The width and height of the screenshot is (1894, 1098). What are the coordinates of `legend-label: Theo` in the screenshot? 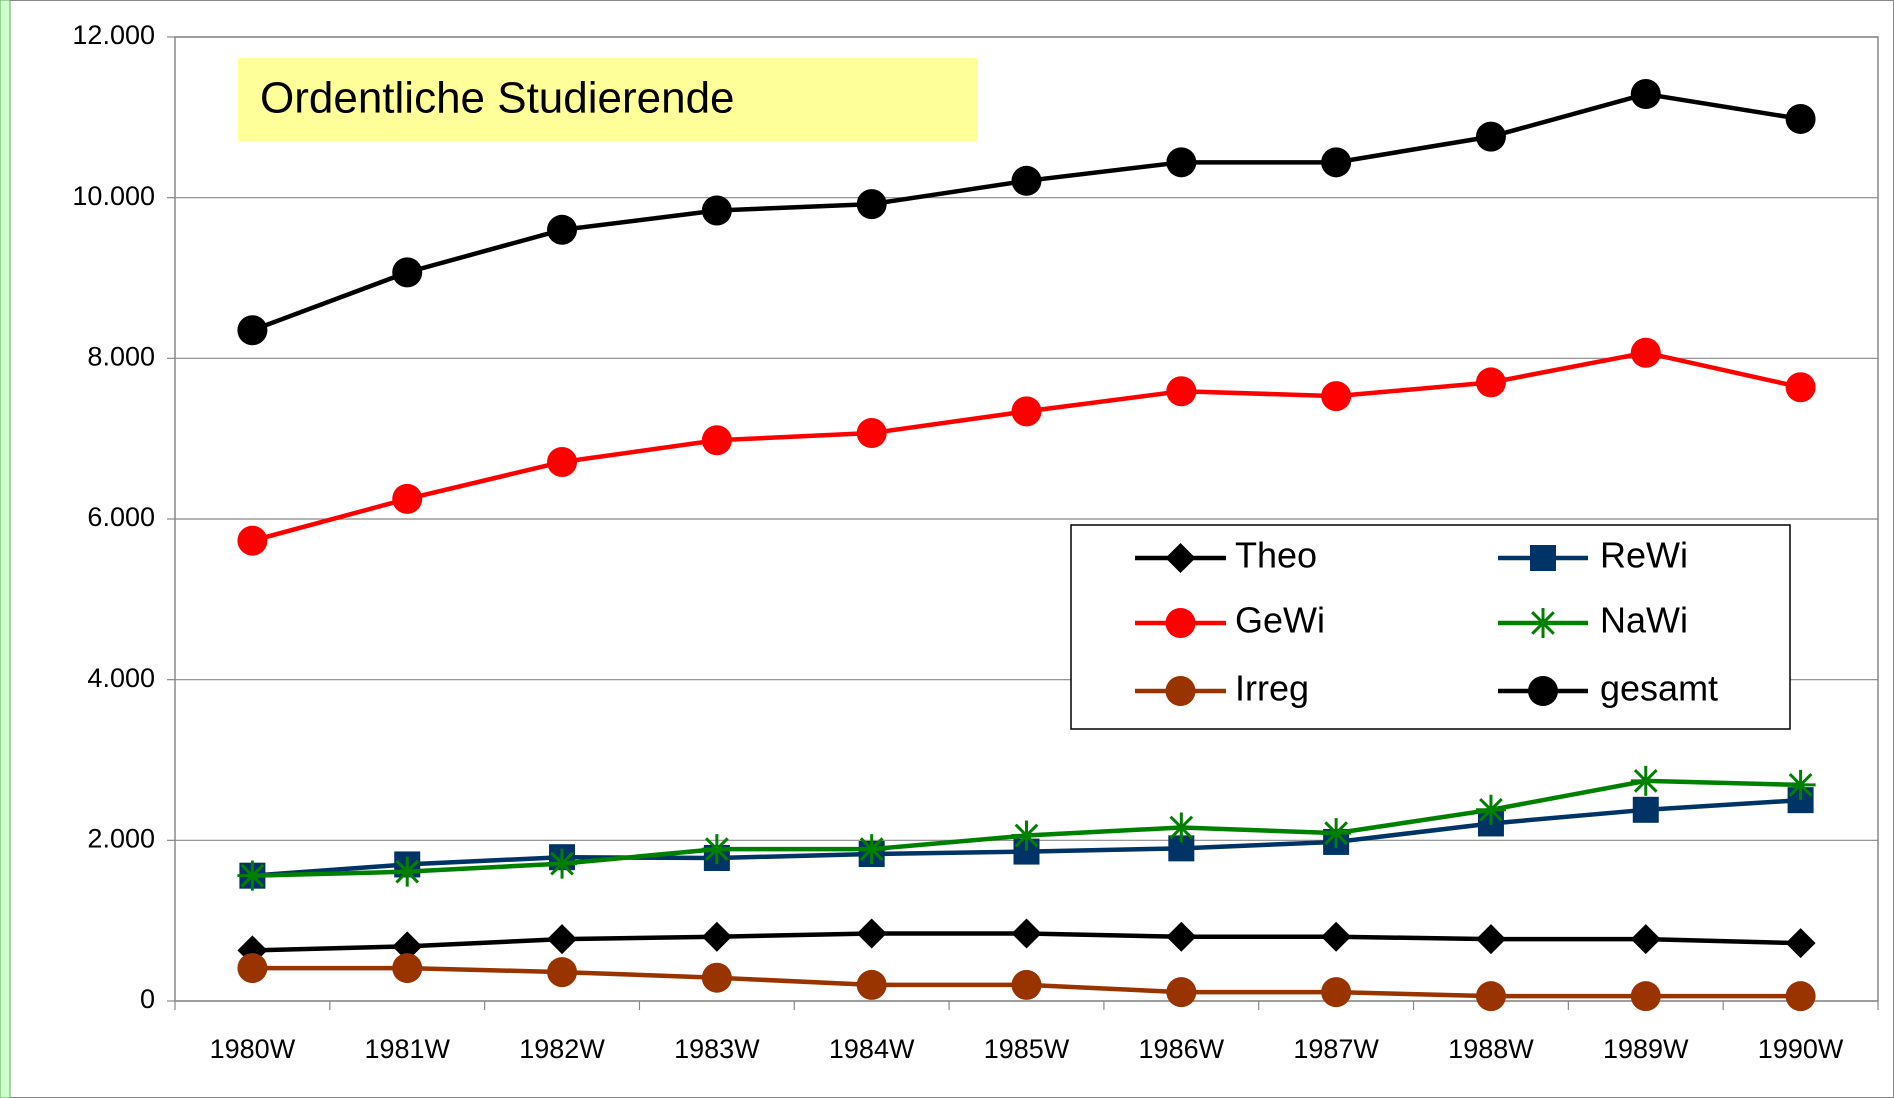 It's located at (1276, 555).